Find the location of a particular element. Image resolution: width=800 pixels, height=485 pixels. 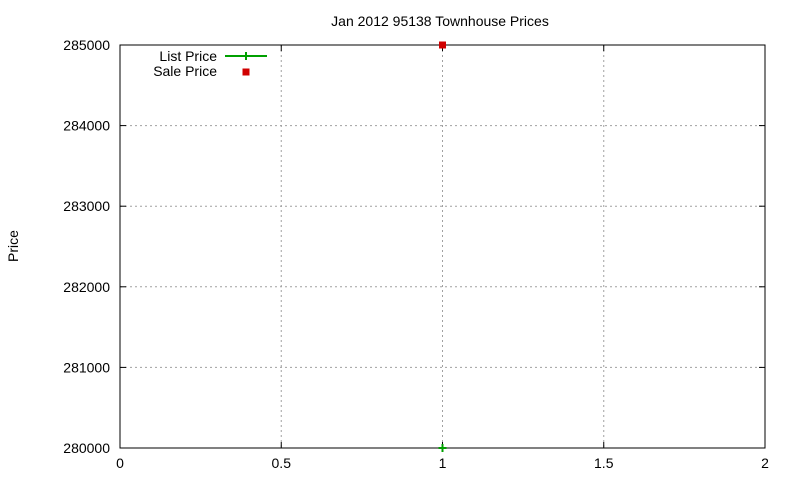

legend-marker-sale-price is located at coordinates (246, 72).